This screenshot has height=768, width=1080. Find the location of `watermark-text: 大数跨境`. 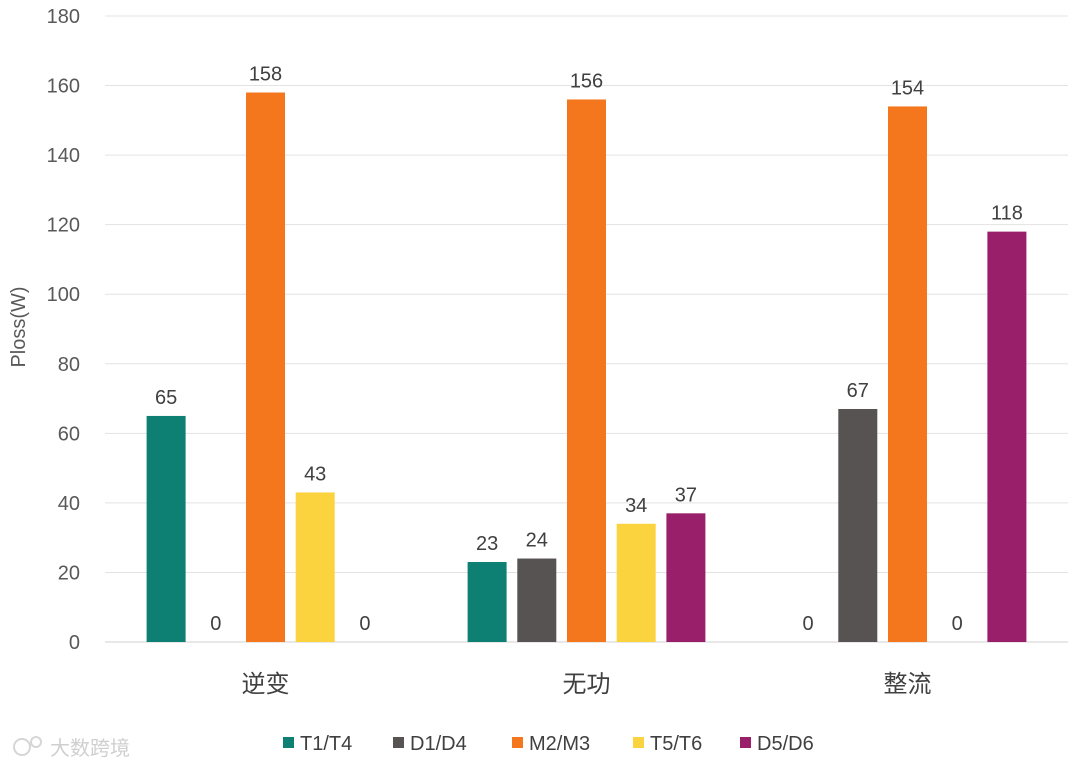

watermark-text: 大数跨境 is located at coordinates (90, 748).